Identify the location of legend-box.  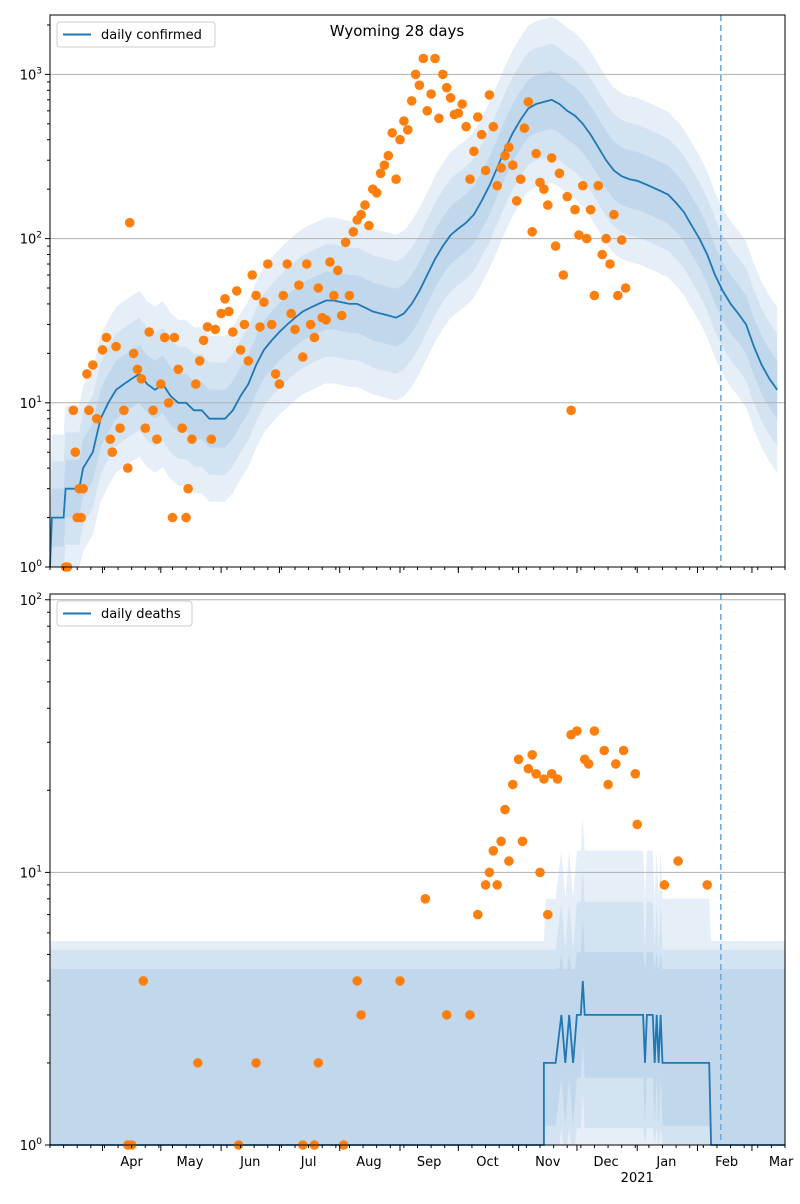
(136, 34).